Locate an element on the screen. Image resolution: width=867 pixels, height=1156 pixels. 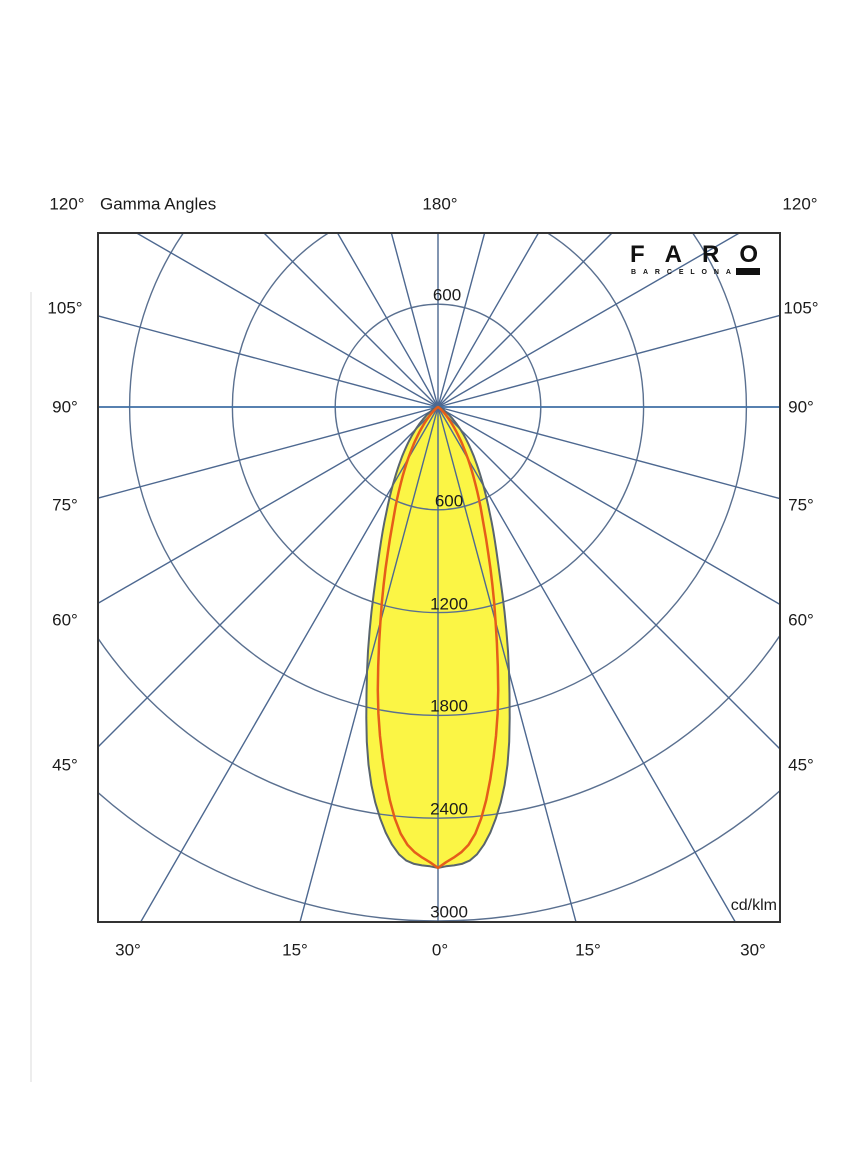
logo-underline-bar is located at coordinates (748, 271).